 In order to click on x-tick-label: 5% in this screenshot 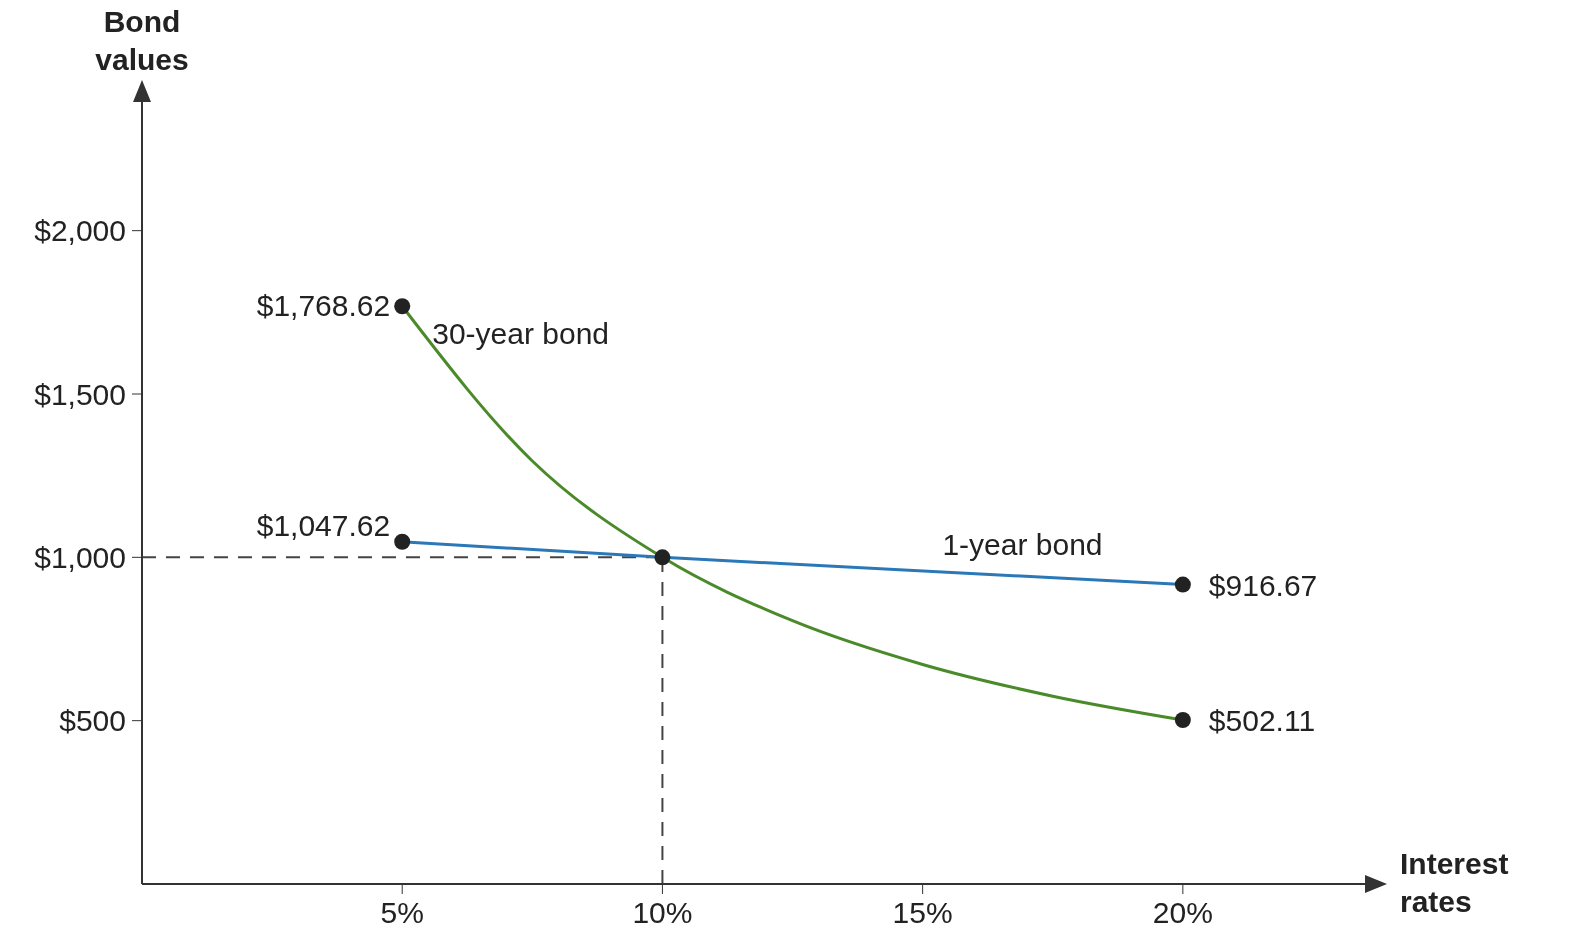, I will do `click(402, 913)`.